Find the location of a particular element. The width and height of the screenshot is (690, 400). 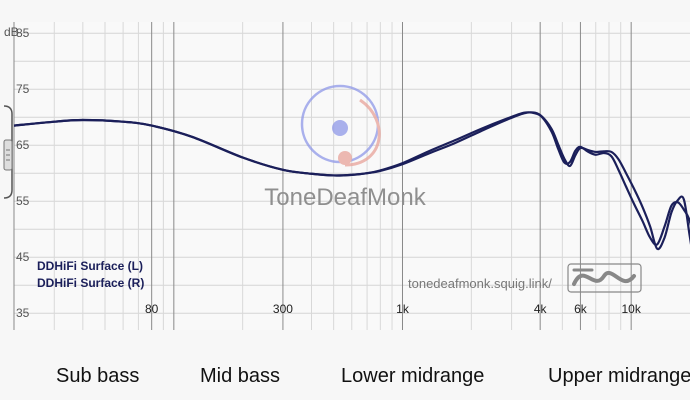

source-url: tonedeafmonk.squig.link/ is located at coordinates (480, 283).